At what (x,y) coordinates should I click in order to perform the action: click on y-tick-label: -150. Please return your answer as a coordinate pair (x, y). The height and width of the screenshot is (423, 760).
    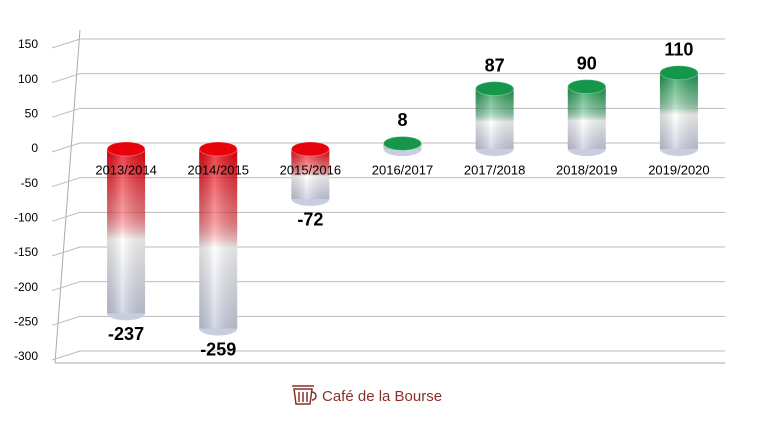
    Looking at the image, I should click on (26, 252).